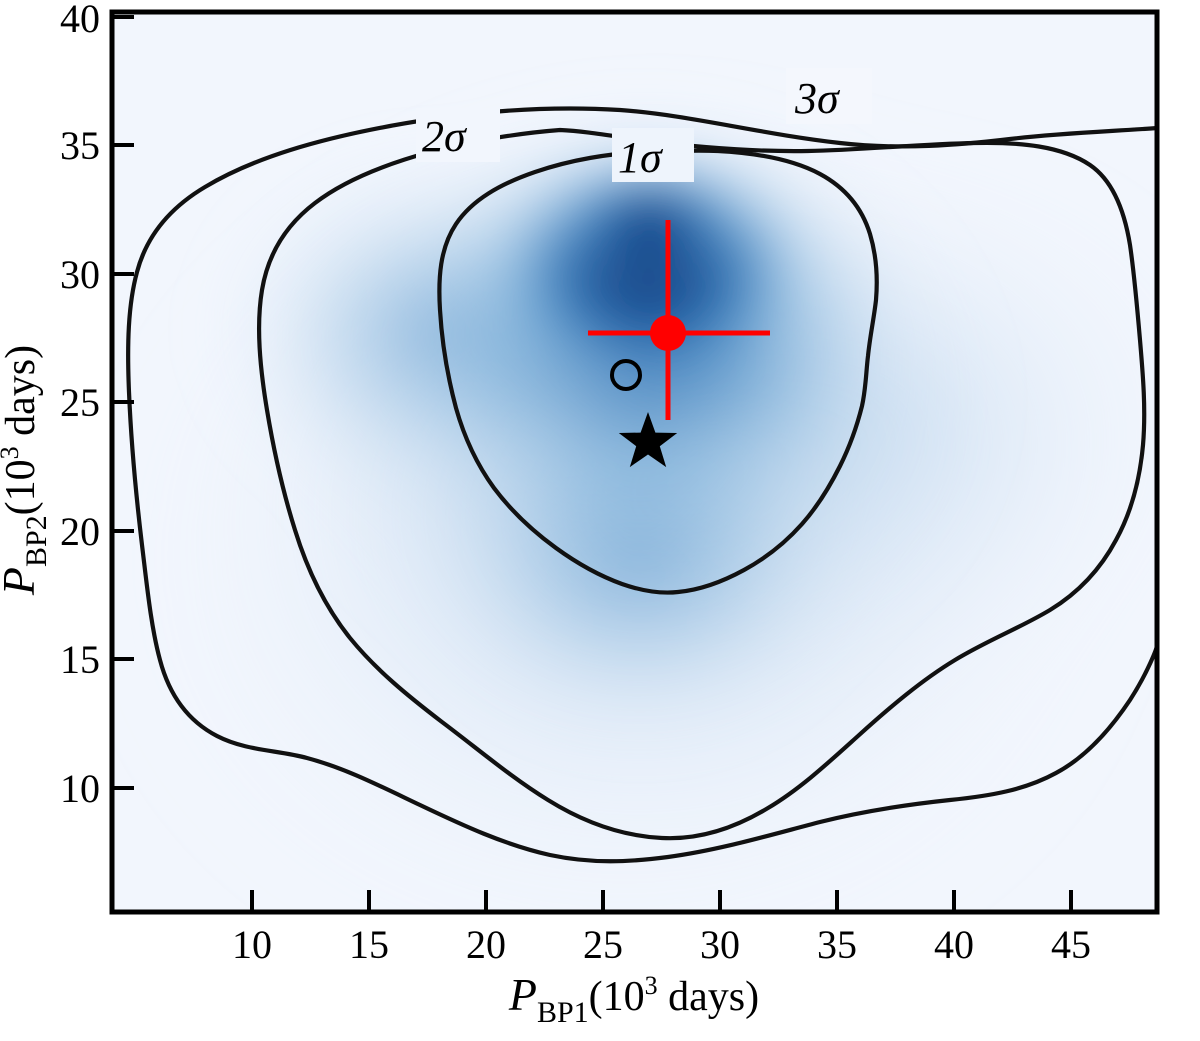 This screenshot has height=1041, width=1200. I want to click on svg-text: PBP2(103 days), so click(26, 470).